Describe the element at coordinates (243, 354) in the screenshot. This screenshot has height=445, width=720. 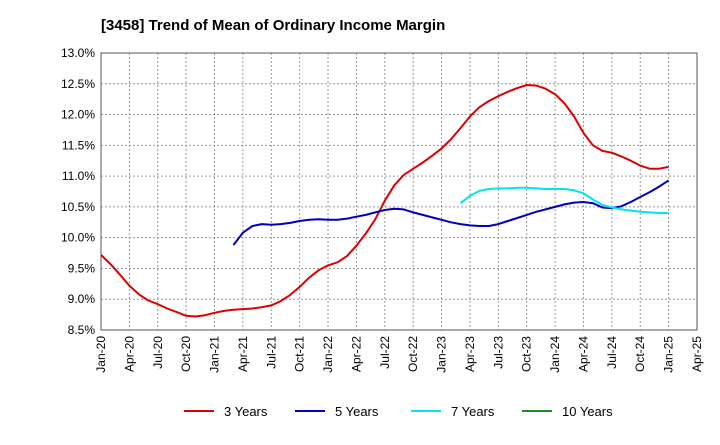
I see `x-tick-label: Apr-21` at that location.